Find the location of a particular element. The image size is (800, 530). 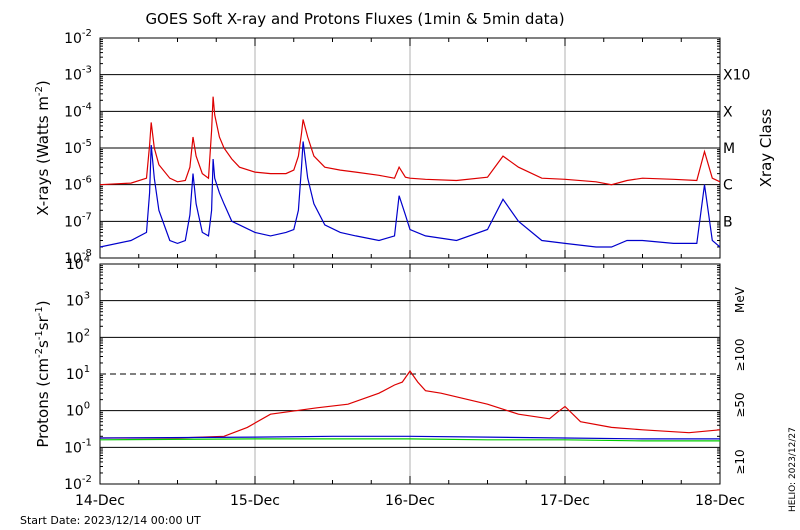

y-tick-label: 10⁻¹ is located at coordinates (78, 446).